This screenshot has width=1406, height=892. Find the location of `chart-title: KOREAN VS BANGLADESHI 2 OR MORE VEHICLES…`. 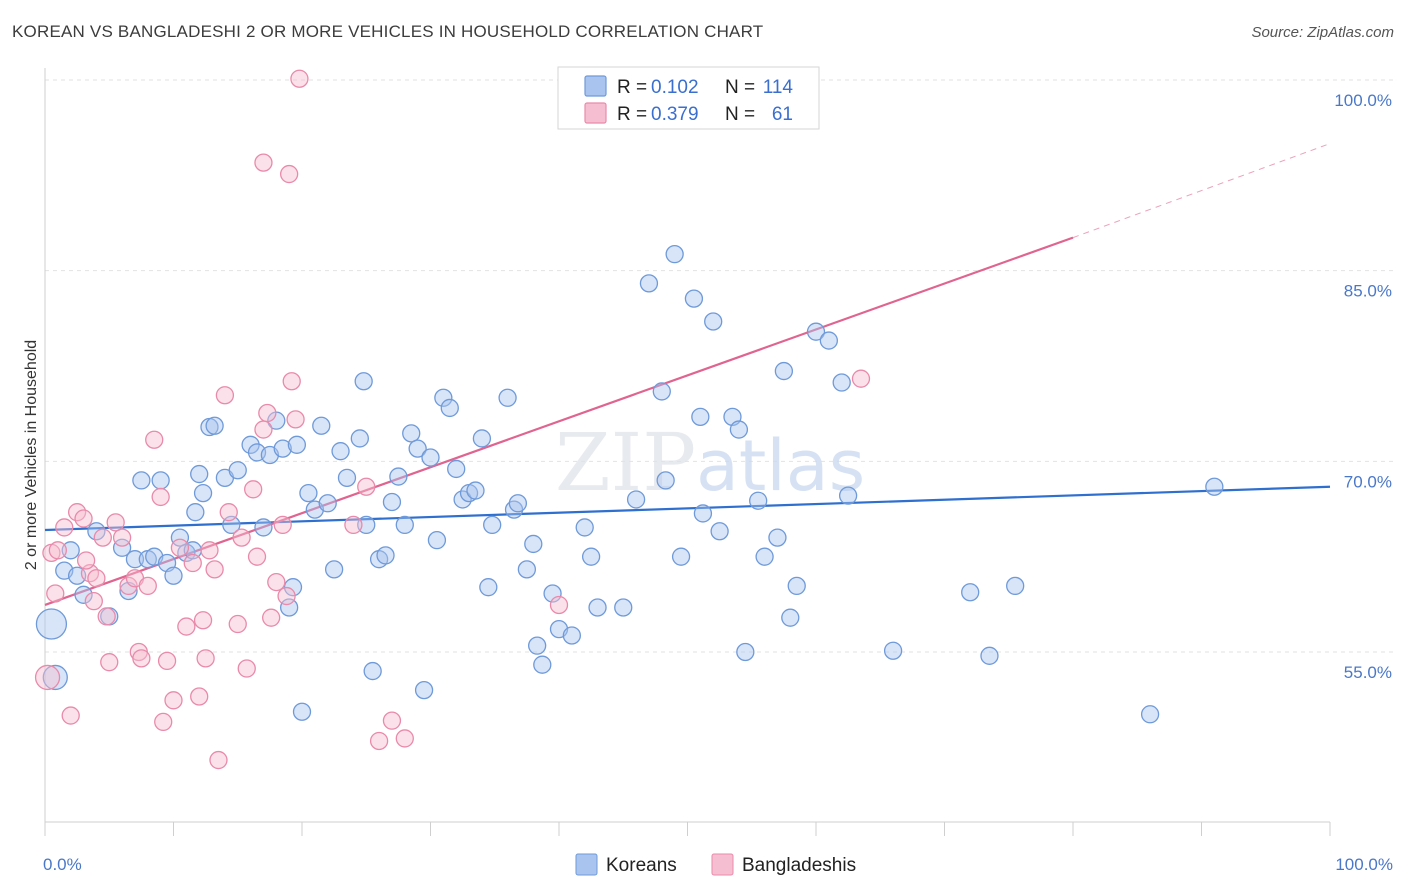

chart-title: KOREAN VS BANGLADESHI 2 OR MORE VEHICLES… is located at coordinates (388, 31).